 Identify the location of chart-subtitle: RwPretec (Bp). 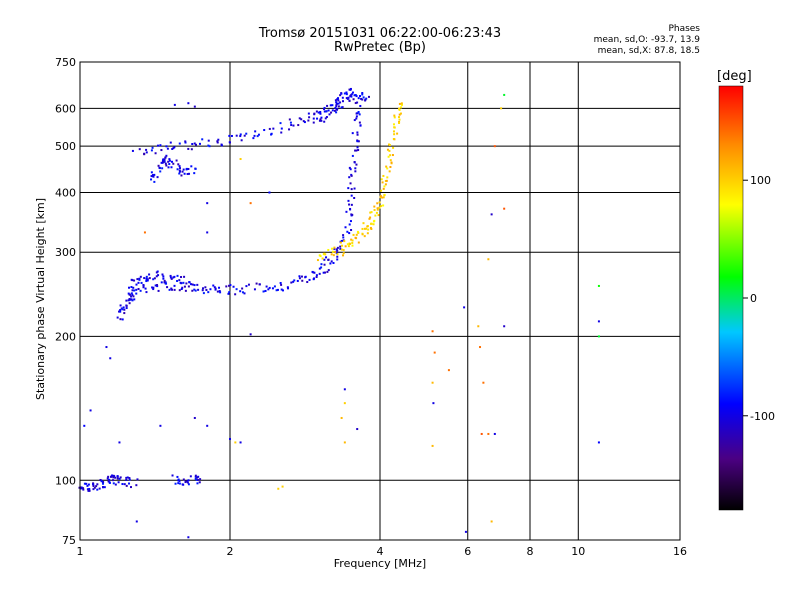
(380, 47).